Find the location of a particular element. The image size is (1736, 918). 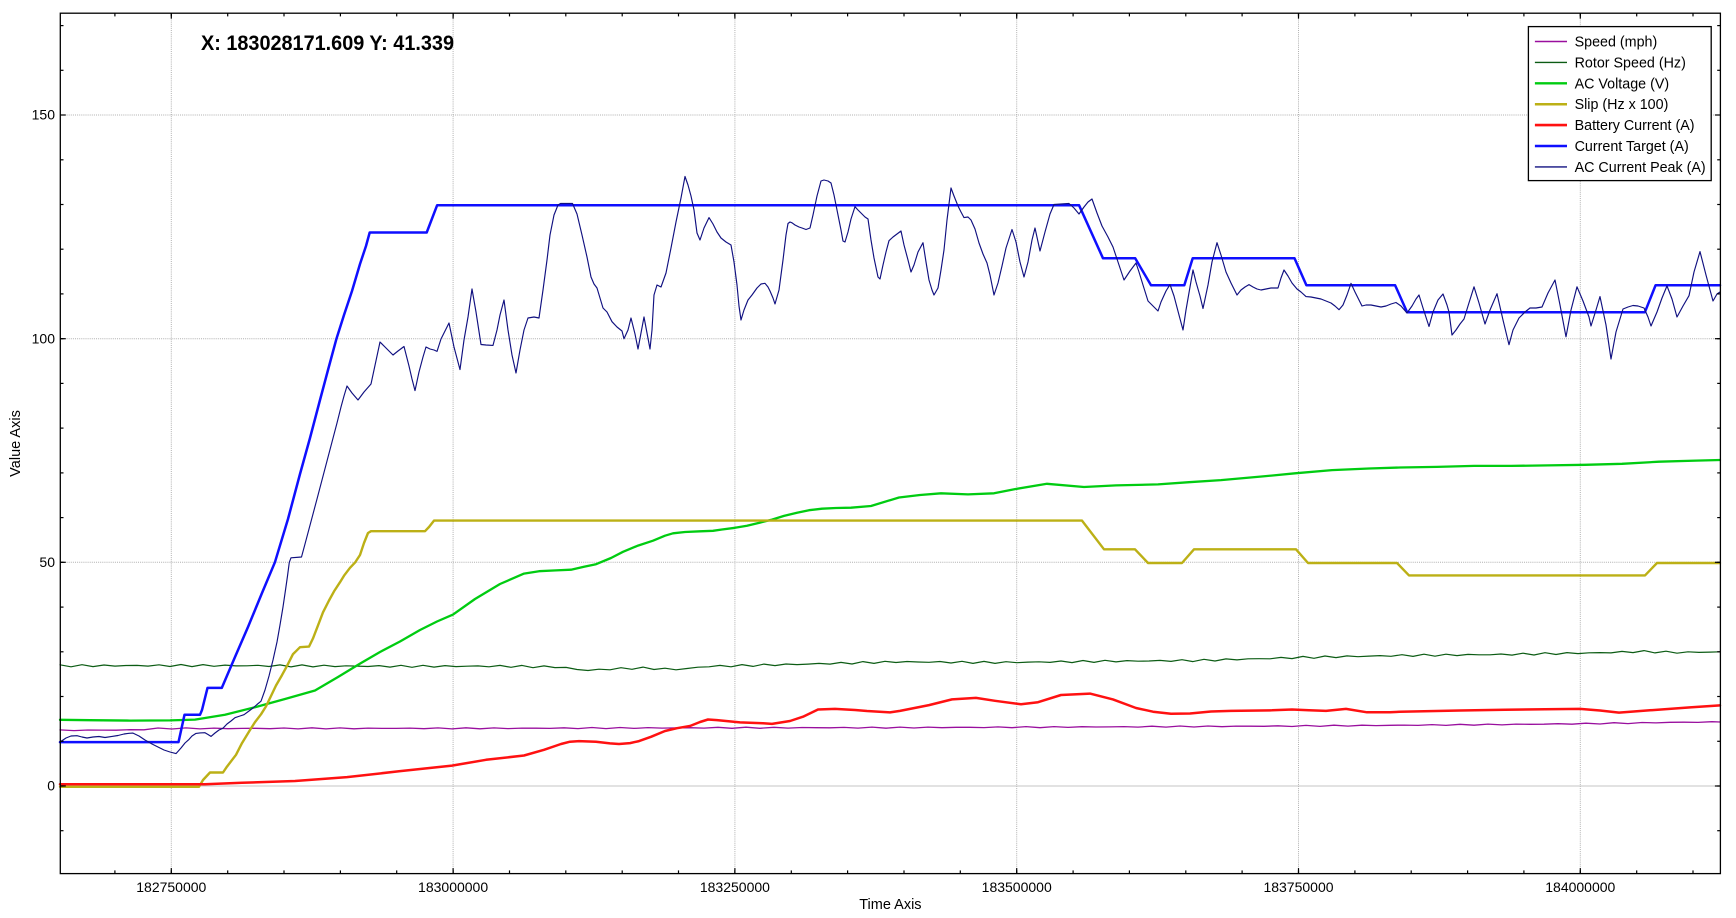

svg-text: AC Voltage (V) is located at coordinates (1622, 84).